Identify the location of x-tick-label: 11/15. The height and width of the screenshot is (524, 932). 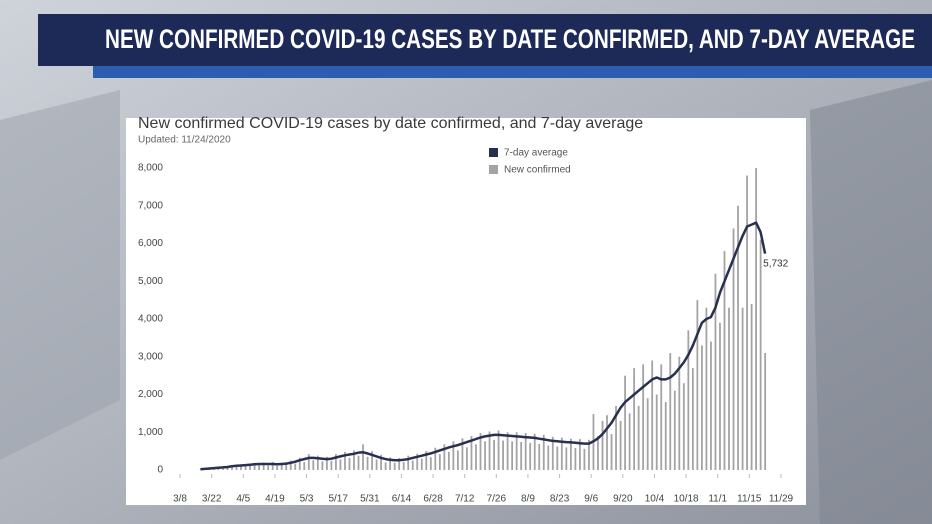
(749, 499).